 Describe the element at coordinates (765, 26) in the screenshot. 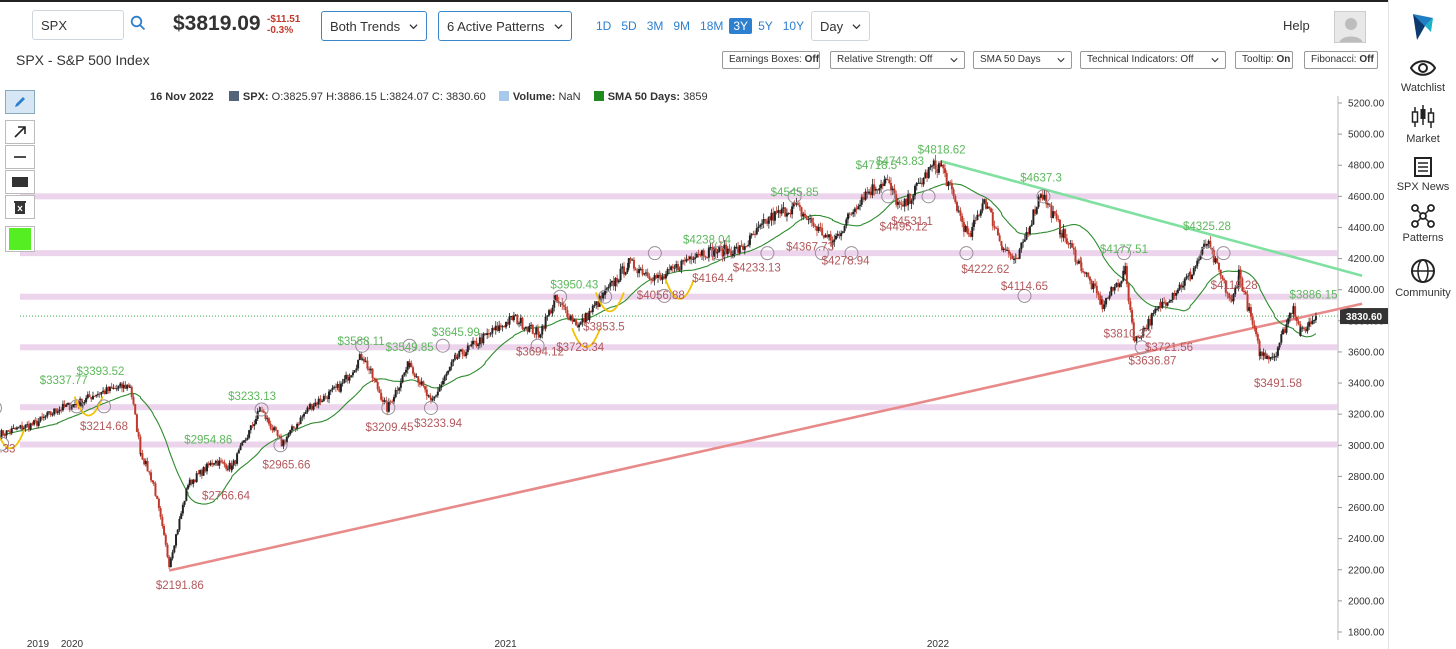

I see `period-5y: 5Y` at that location.